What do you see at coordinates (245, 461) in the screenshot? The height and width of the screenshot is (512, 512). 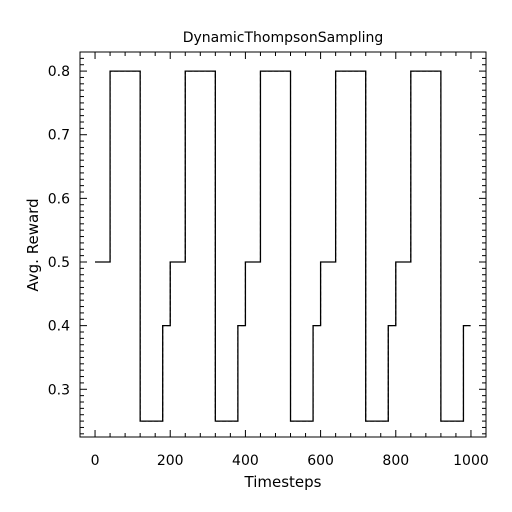 I see `x-tick-label: 400` at bounding box center [245, 461].